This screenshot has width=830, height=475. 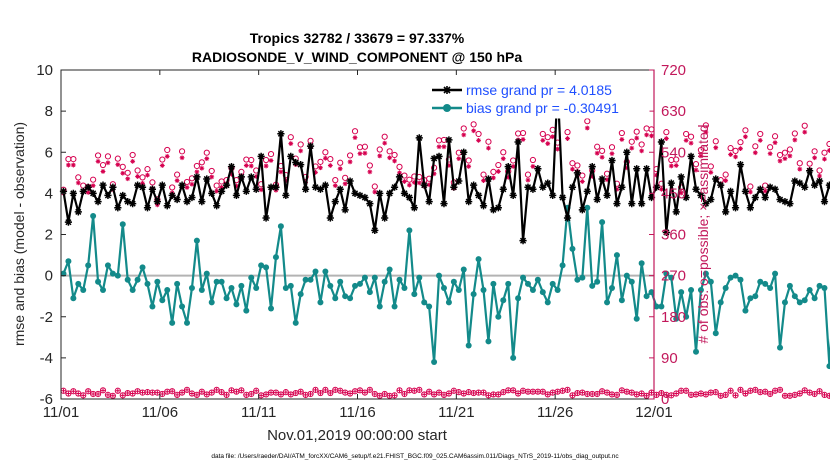 What do you see at coordinates (539, 90) in the screenshot?
I see `legend-rmse-label: rmse grand pr = 4.0185` at bounding box center [539, 90].